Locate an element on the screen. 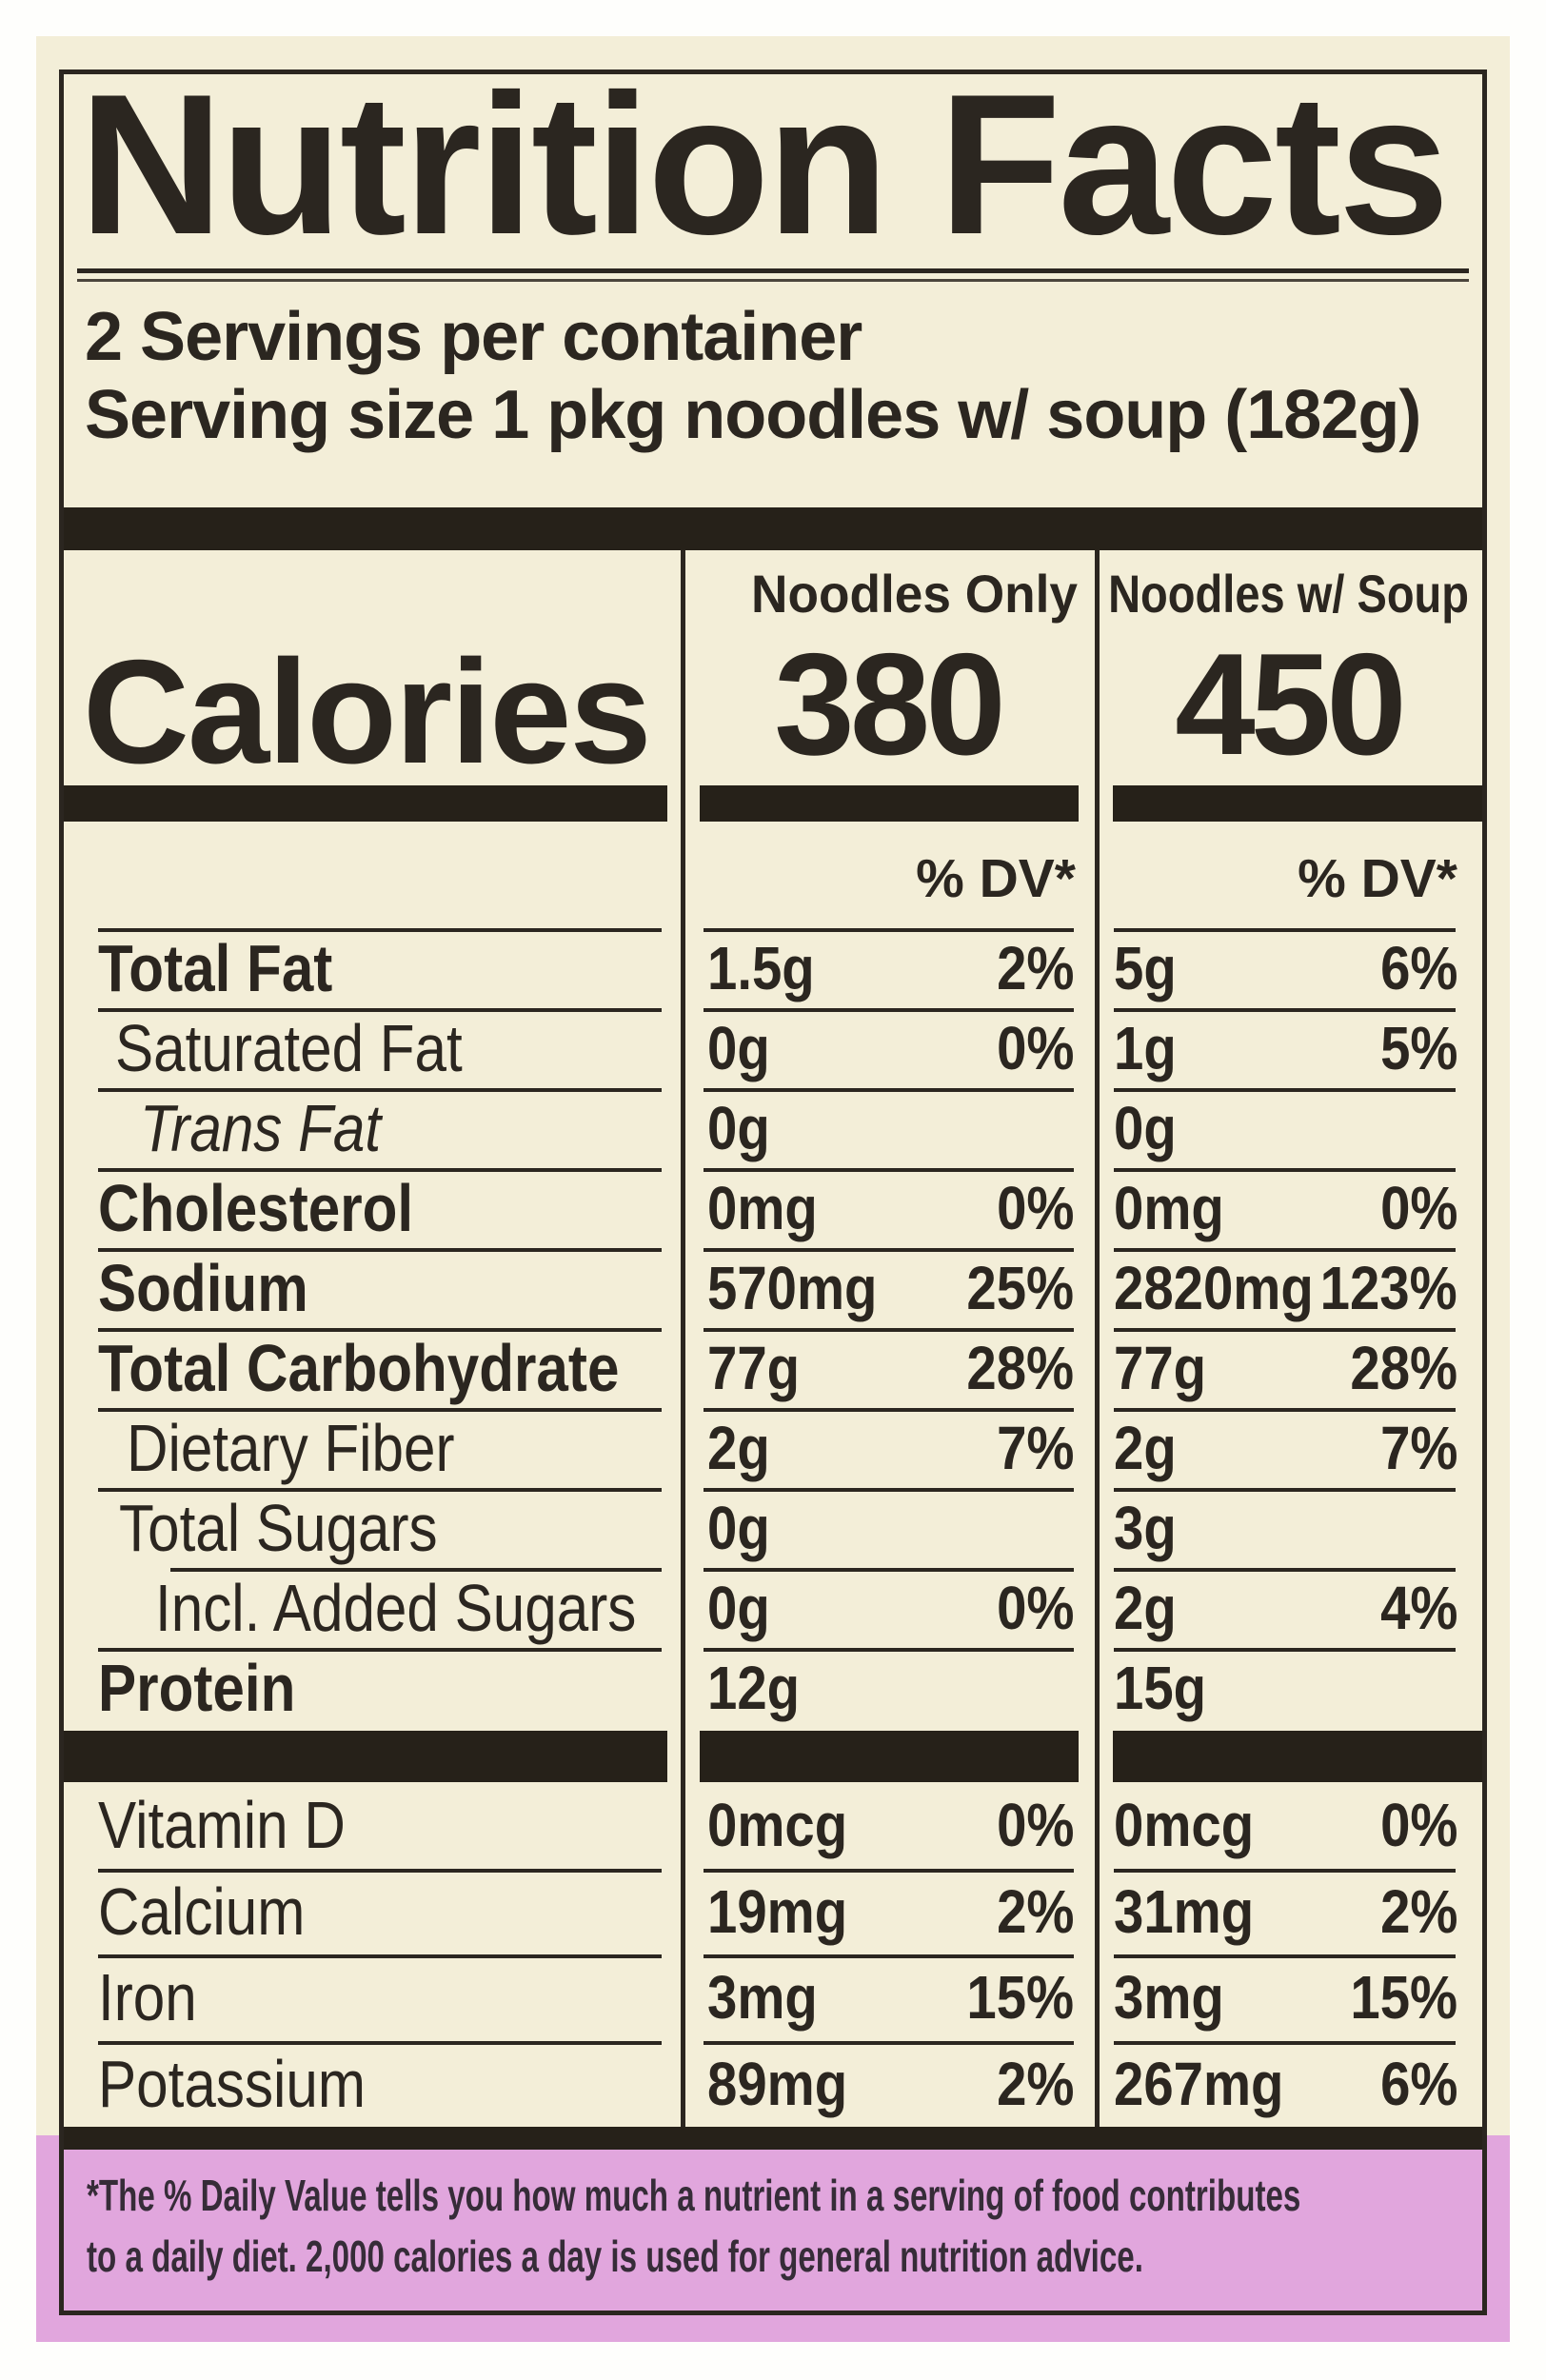 The image size is (1546, 2380). calories-value-noodles-only: 380 is located at coordinates (890, 704).